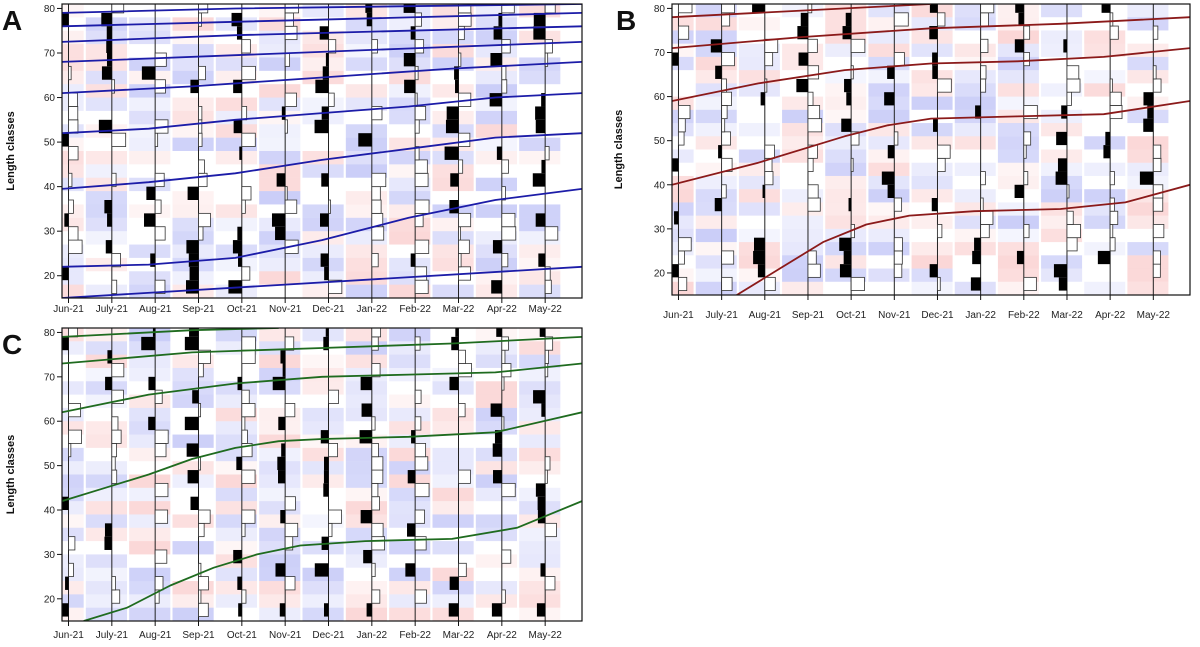  I want to click on x-tick-label: Sep-21, so click(198, 635).